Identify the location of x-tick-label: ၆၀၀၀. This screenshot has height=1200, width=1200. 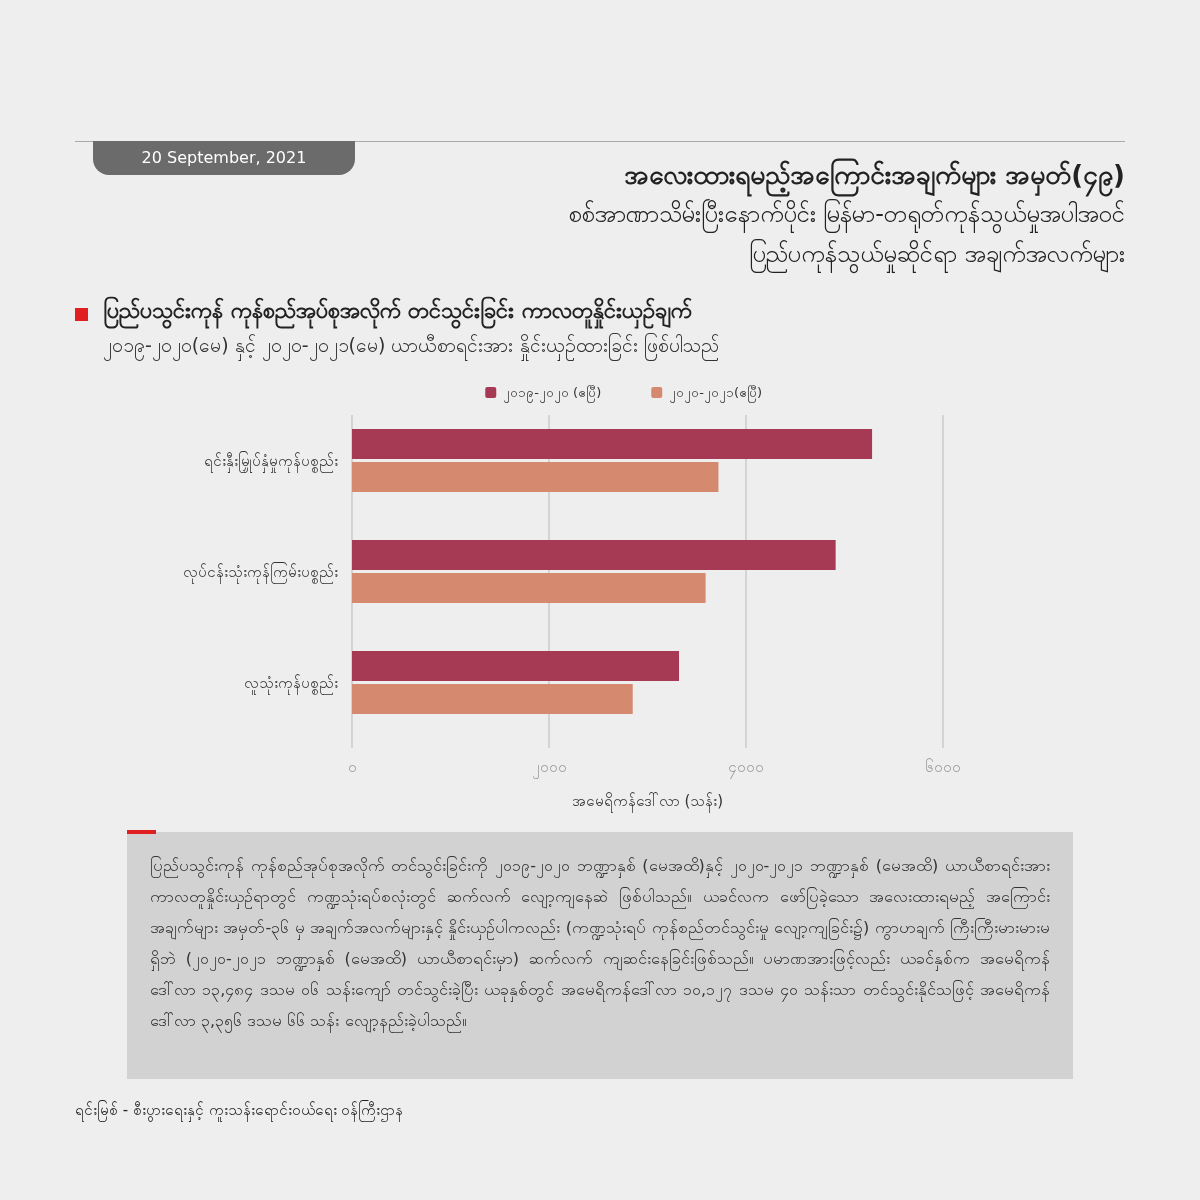
(943, 767).